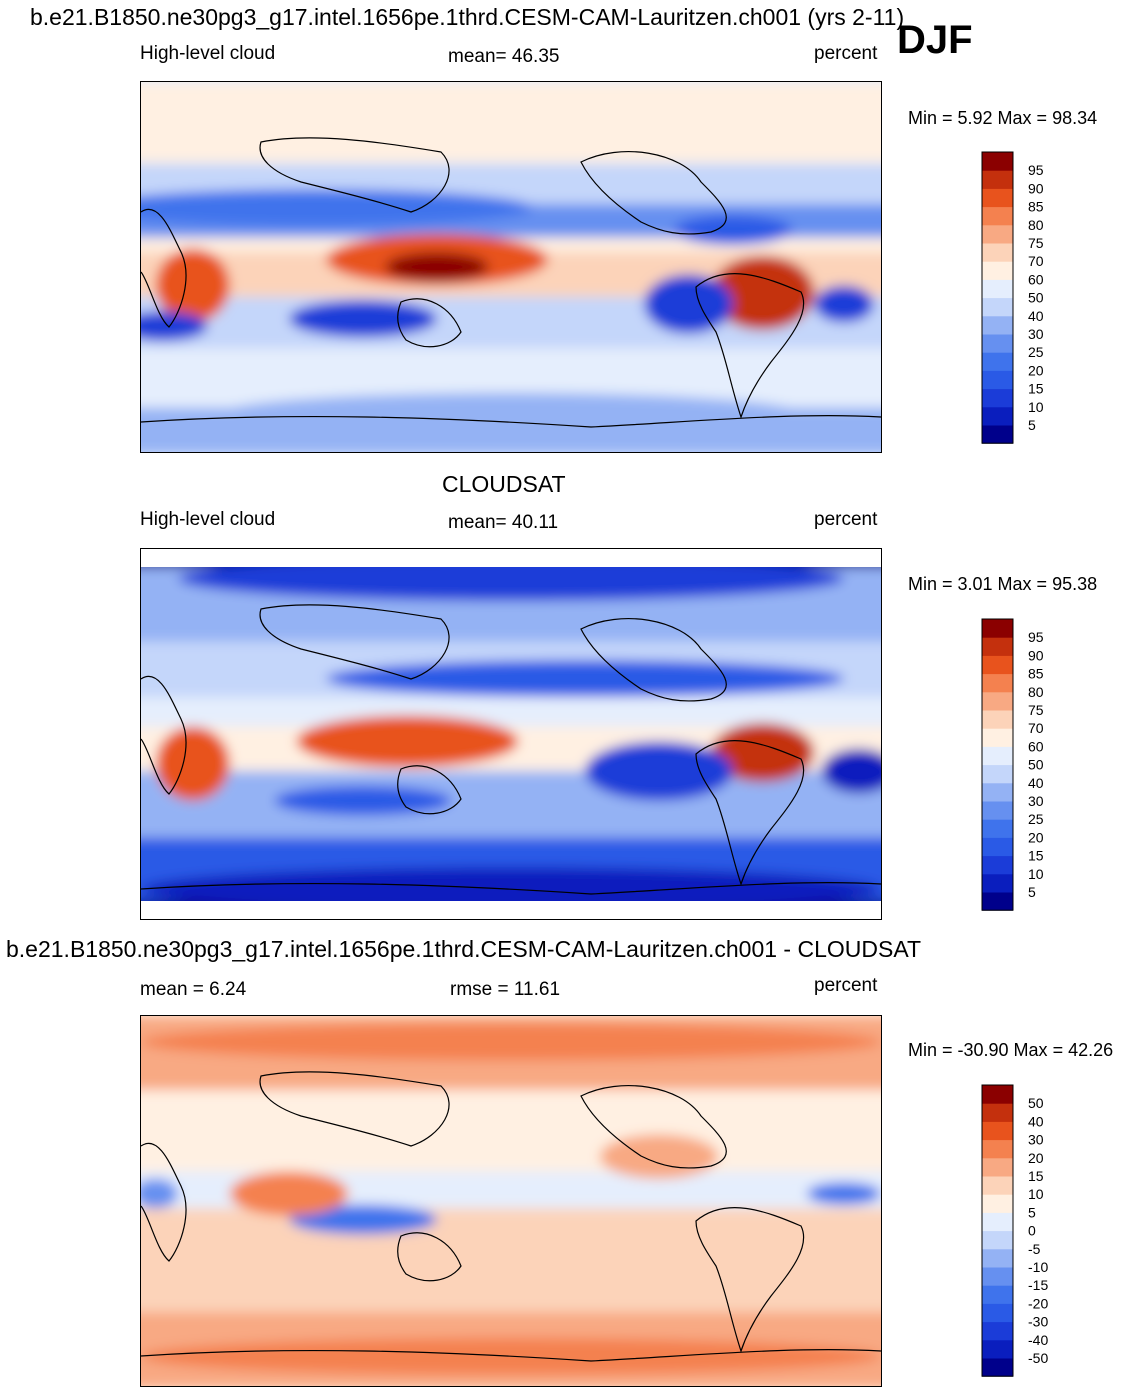 This screenshot has width=1127, height=1391. I want to click on colorbar-cloudsat: 5 10 15 20 25 30 40 50 60 70 75 80 85 90 95, so click(1026, 766).